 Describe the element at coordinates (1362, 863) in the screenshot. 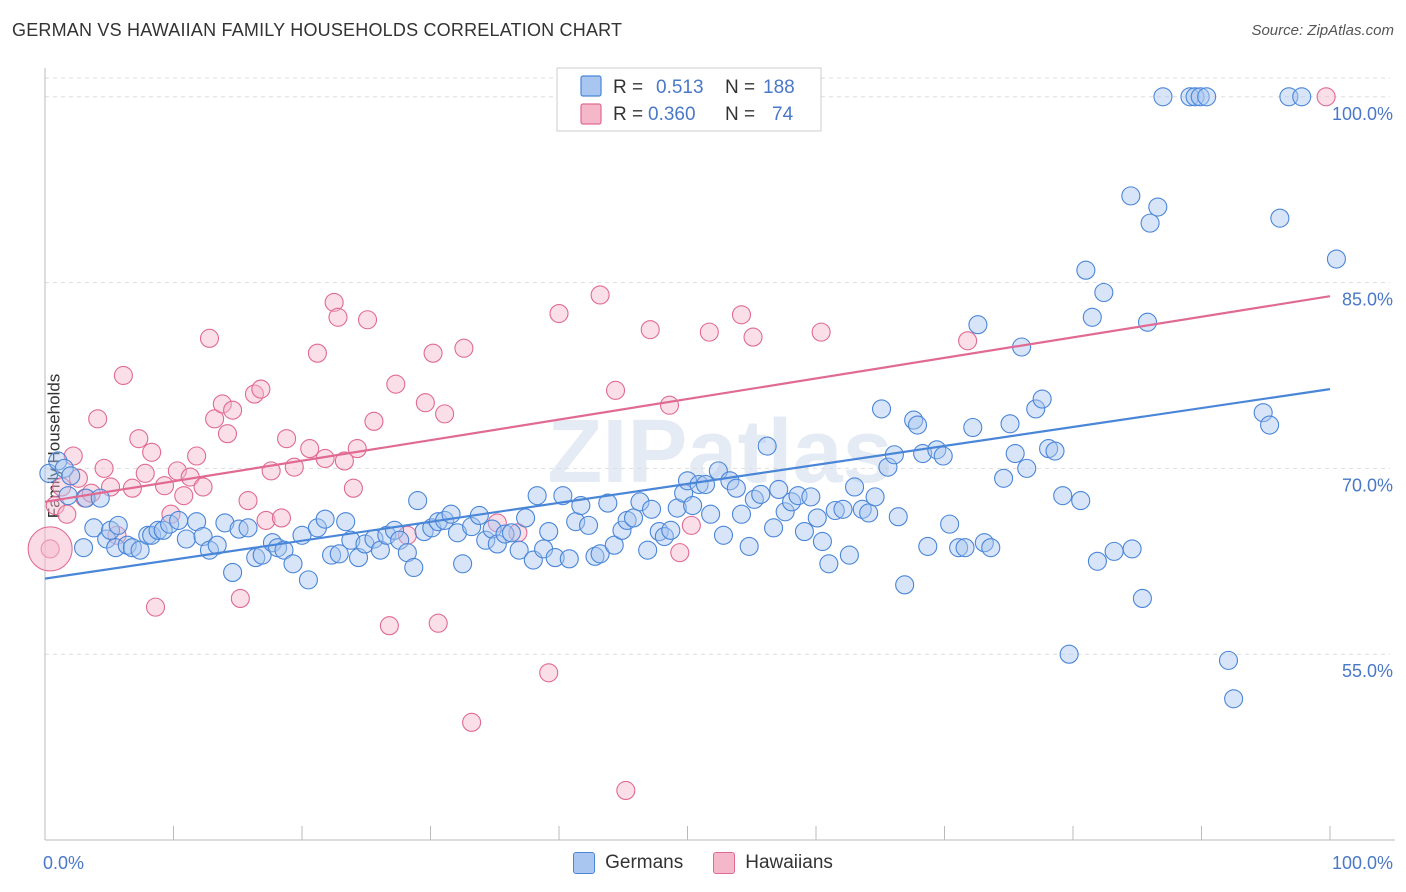

I see `x-tick-label-max: 100.0%` at that location.